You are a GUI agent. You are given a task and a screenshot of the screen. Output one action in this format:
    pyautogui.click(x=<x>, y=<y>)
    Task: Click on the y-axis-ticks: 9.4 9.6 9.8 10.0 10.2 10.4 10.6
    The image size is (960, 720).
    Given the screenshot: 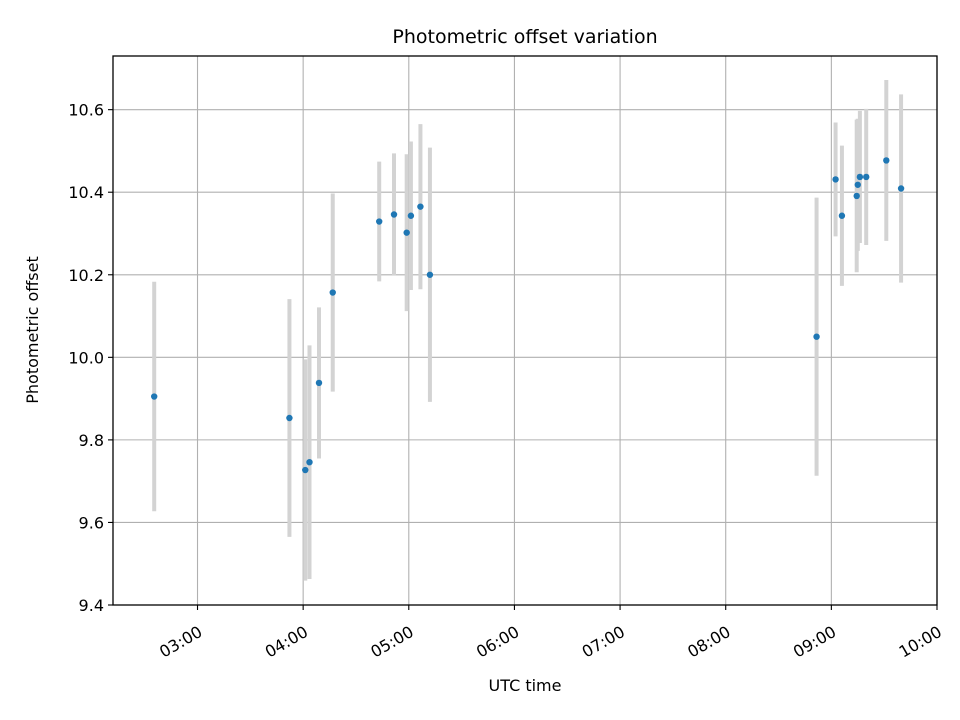 What is the action you would take?
    pyautogui.click(x=90, y=358)
    